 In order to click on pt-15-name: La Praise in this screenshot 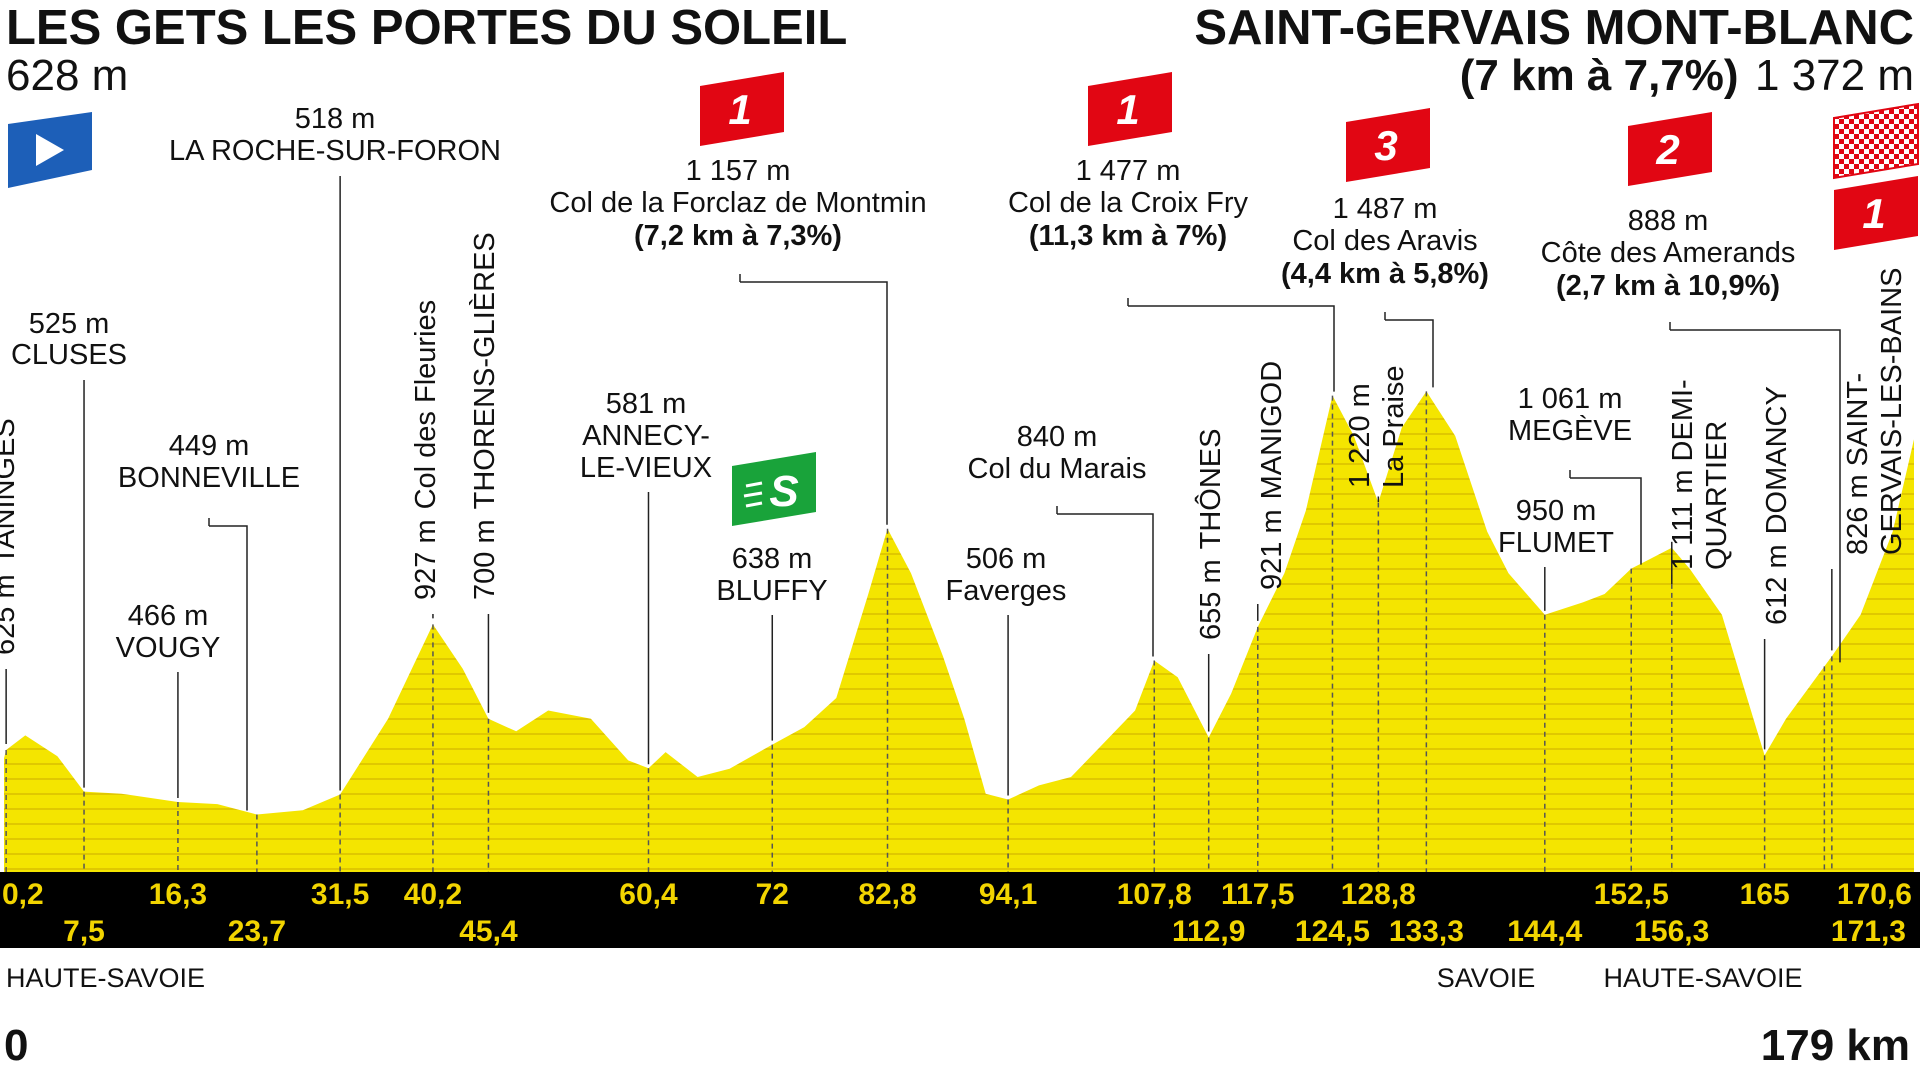, I will do `click(1394, 426)`.